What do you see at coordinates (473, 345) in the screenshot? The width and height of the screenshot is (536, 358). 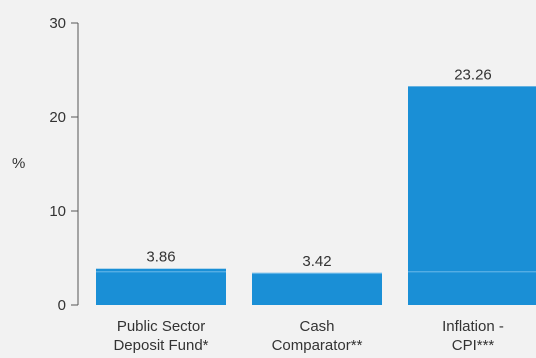 I see `category-label: CPI***` at bounding box center [473, 345].